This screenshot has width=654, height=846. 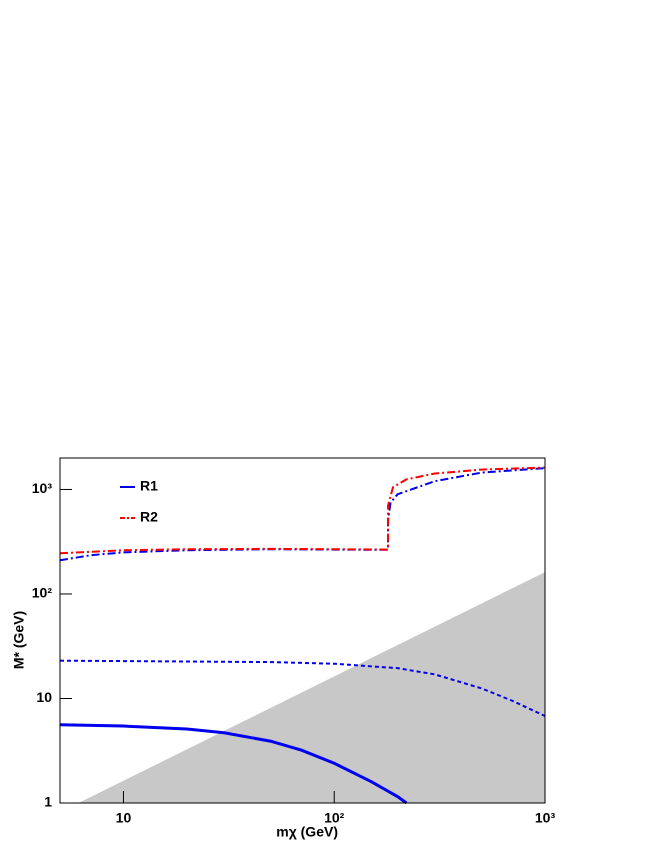 What do you see at coordinates (42, 593) in the screenshot?
I see `y-tick-label: 10²` at bounding box center [42, 593].